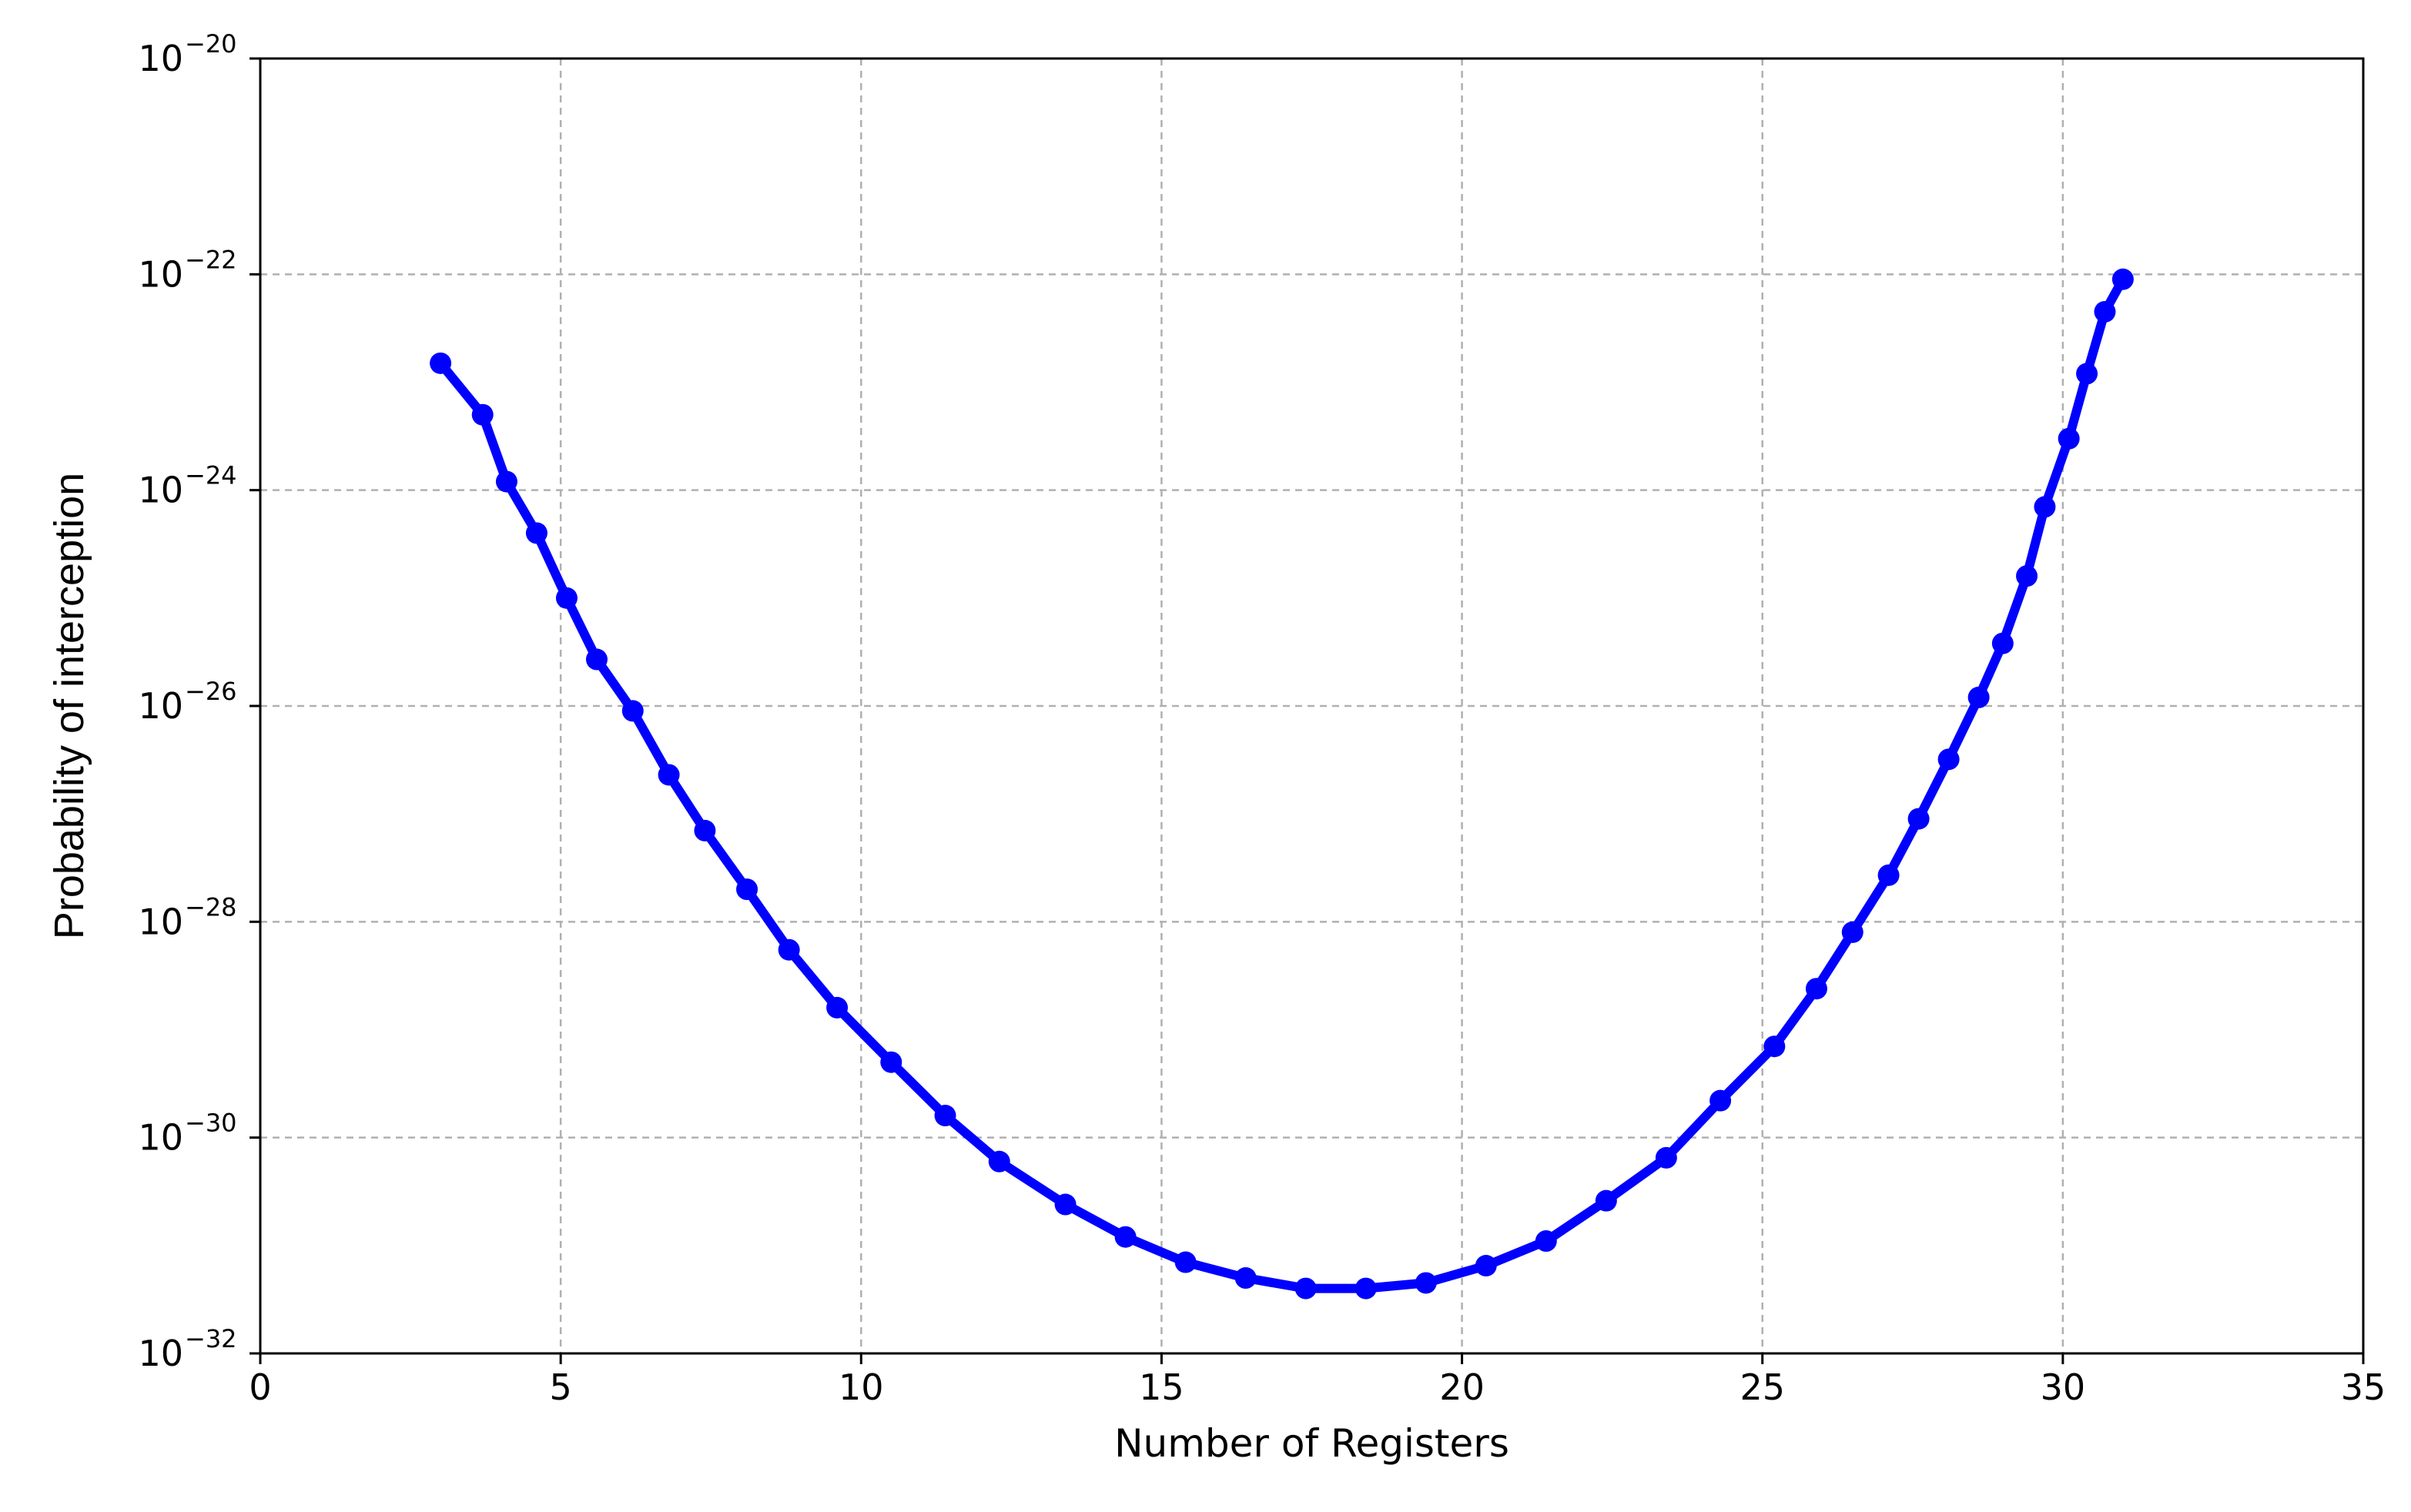  What do you see at coordinates (1462, 1387) in the screenshot?
I see `x-tick-label: 20` at bounding box center [1462, 1387].